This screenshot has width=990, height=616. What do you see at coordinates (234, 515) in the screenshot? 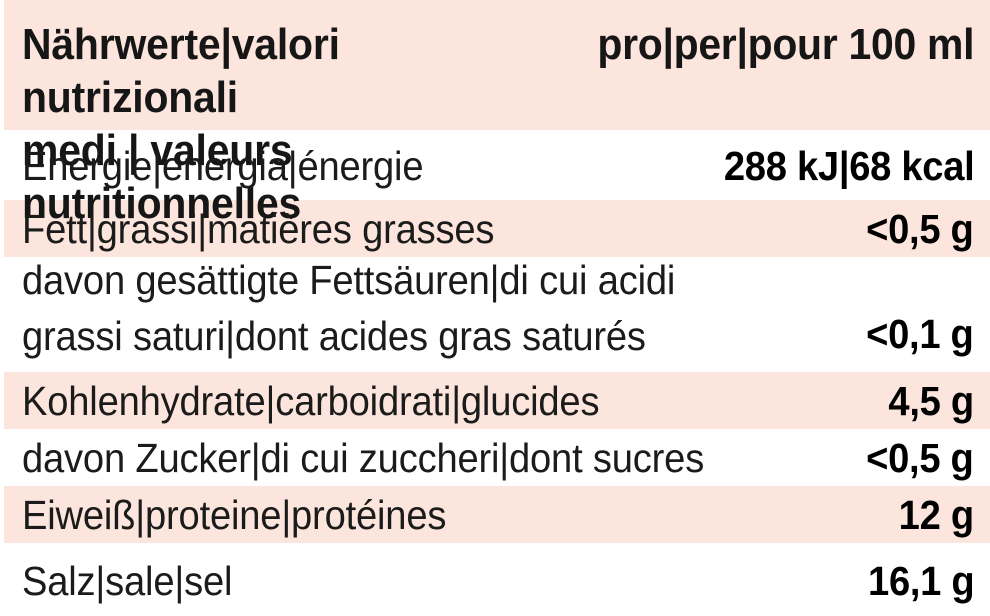
I see `nutrient-label: Eiweiß|proteine|protéines` at bounding box center [234, 515].